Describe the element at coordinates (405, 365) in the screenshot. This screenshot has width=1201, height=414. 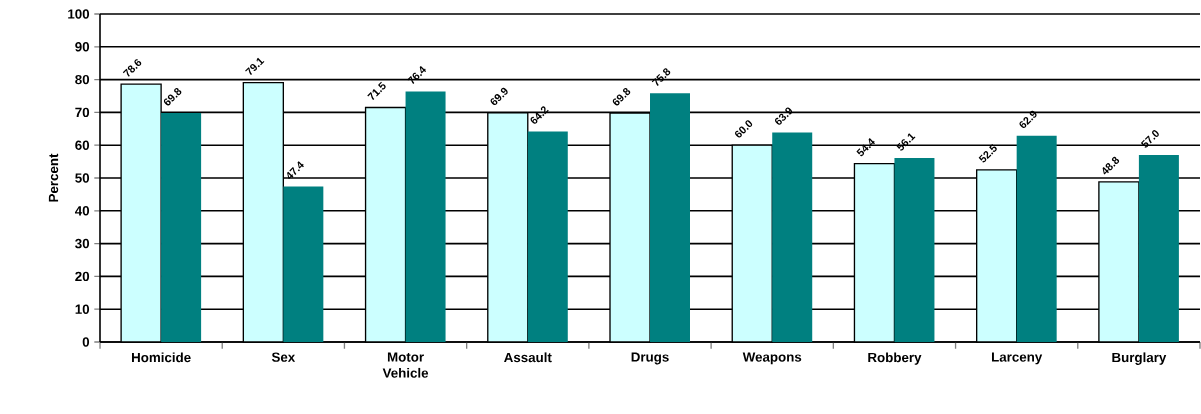
I see `x-tick-label: Motor Vehicle` at that location.